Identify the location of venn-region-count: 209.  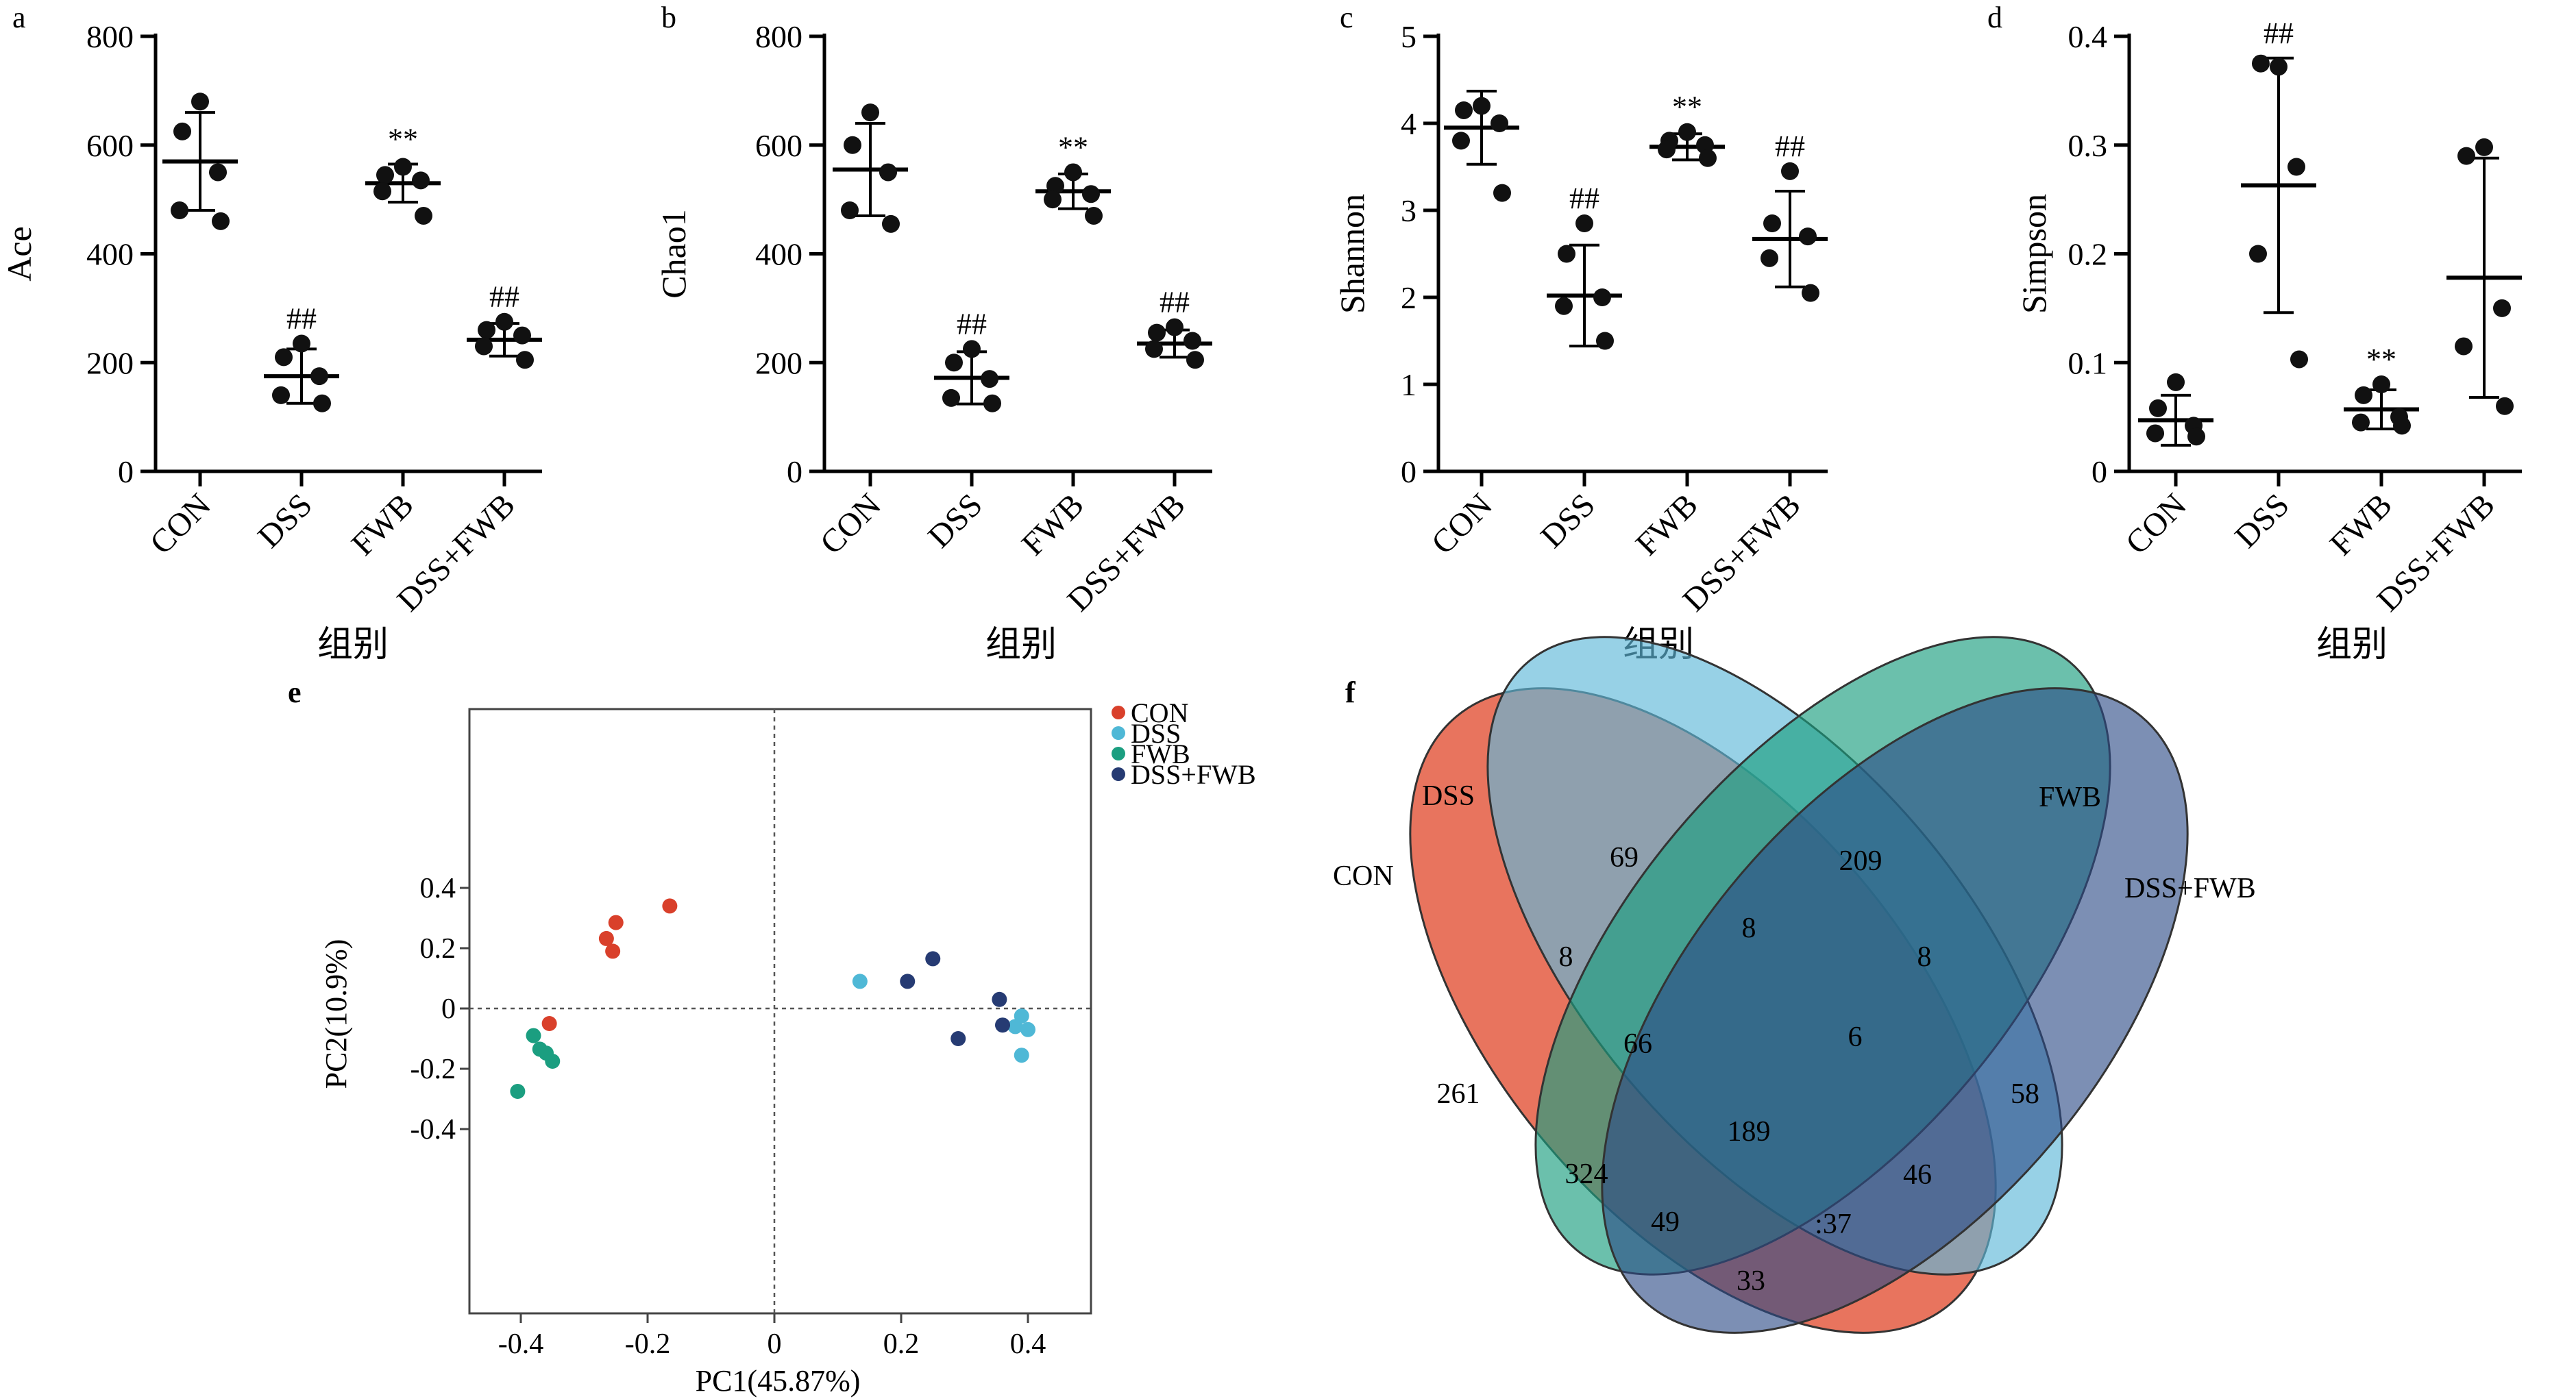
(1861, 861).